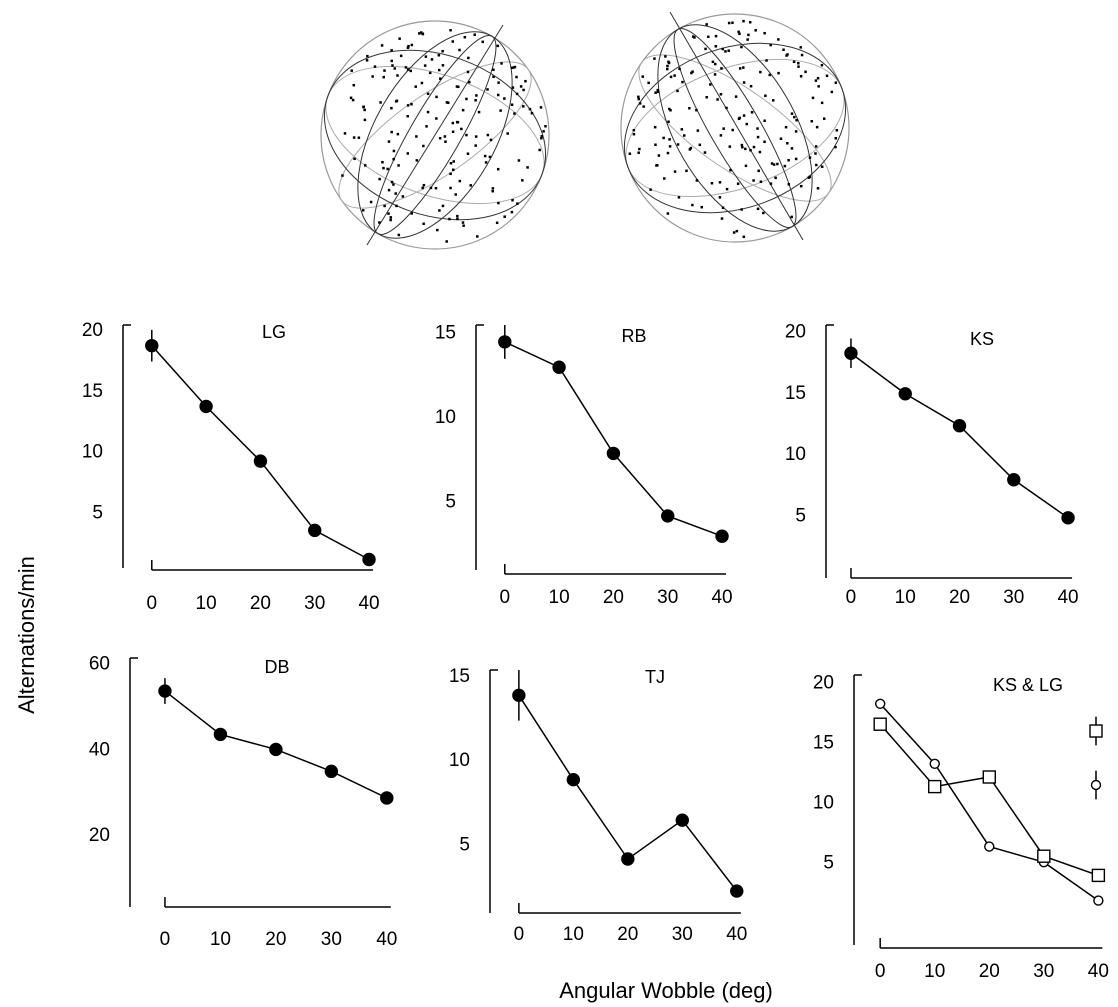 The height and width of the screenshot is (1007, 1118). I want to click on panel: RB 5 10 15 0 10 20 30 40, so click(584, 465).